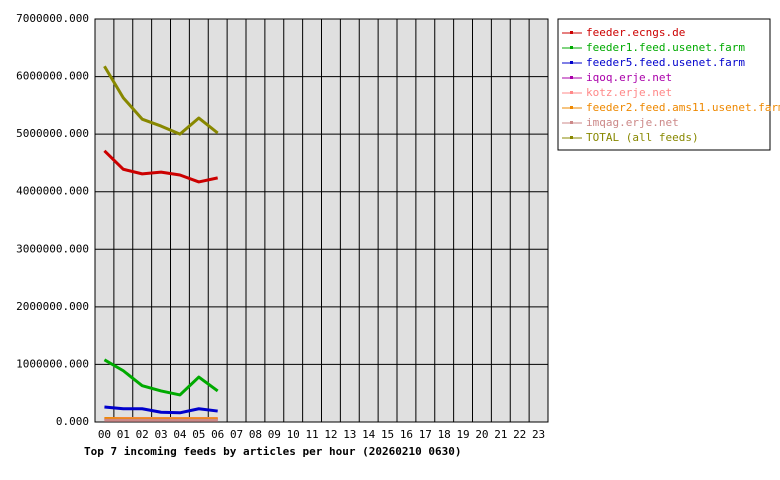 Image resolution: width=780 pixels, height=480 pixels. I want to click on x-tick-label: 18, so click(444, 434).